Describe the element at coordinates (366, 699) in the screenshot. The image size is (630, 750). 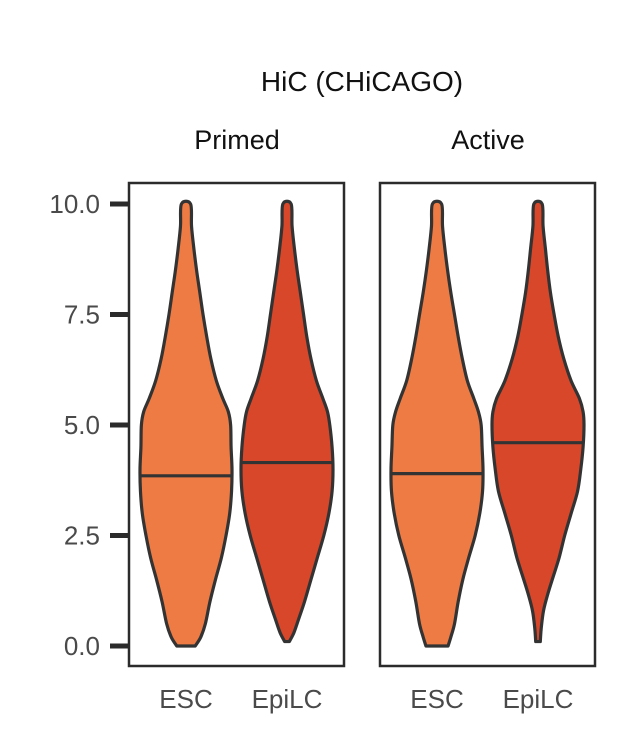
I see `x-axis-labels: ESC EpiLC ESC EpiLC` at that location.